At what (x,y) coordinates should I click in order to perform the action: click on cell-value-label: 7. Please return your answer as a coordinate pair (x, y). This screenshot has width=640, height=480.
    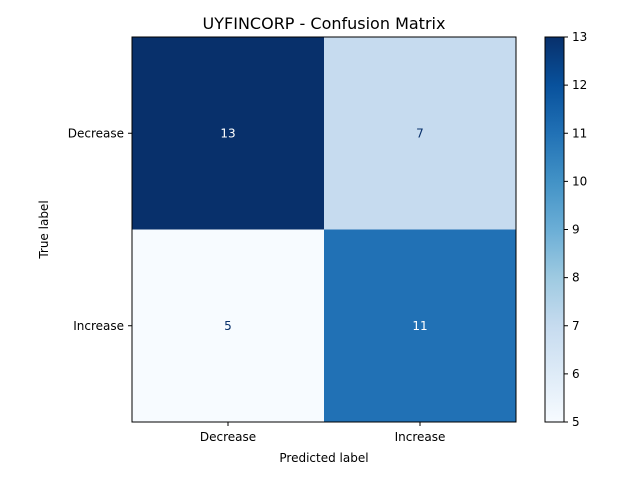
    Looking at the image, I should click on (420, 133).